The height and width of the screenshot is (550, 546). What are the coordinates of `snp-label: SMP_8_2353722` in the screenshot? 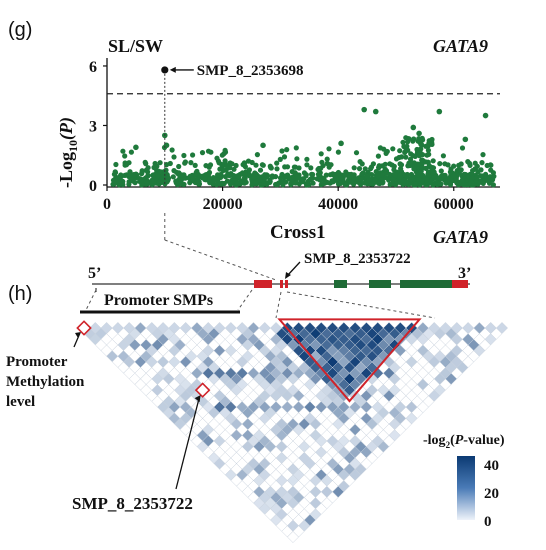 It's located at (357, 259).